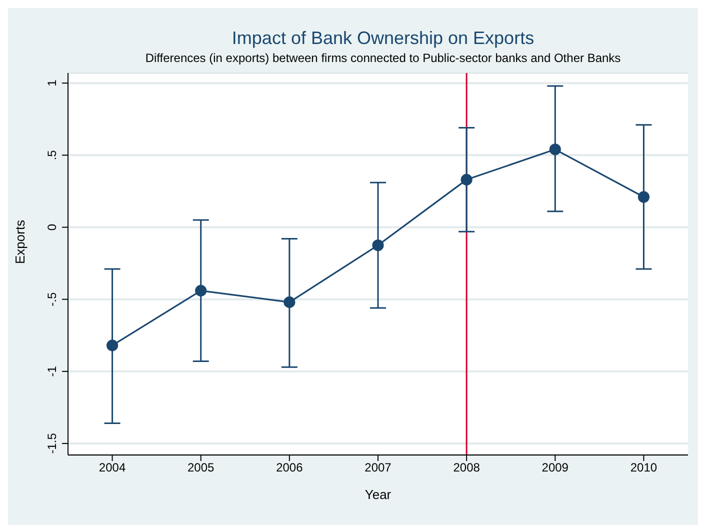 This screenshot has width=706, height=530. I want to click on x-tick-label: 2004, so click(112, 467).